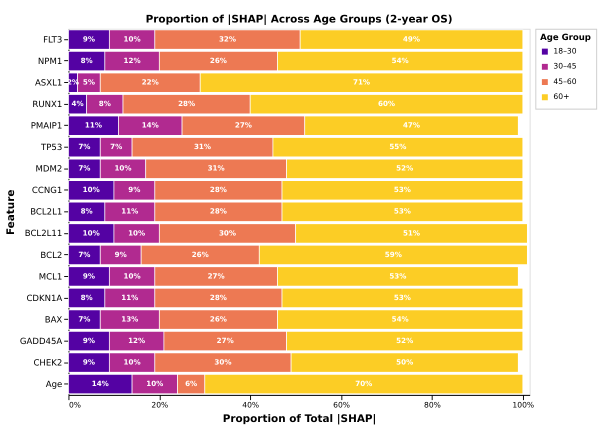 This screenshot has width=600, height=447. Describe the element at coordinates (565, 66) in the screenshot. I see `legend-label: 30–45` at that location.